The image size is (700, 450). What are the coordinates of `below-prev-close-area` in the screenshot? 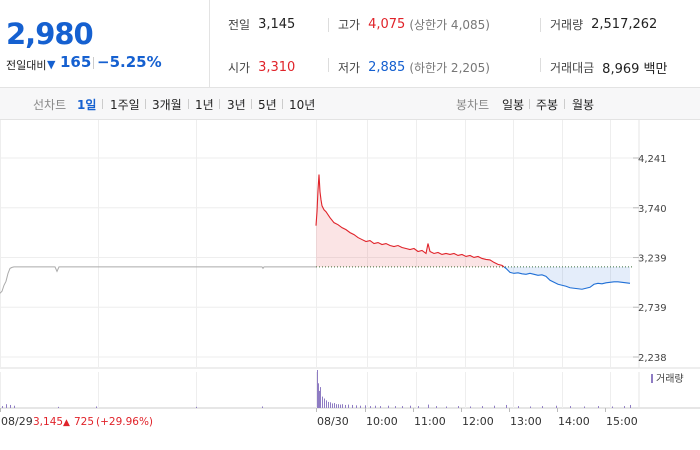 It's located at (567, 278).